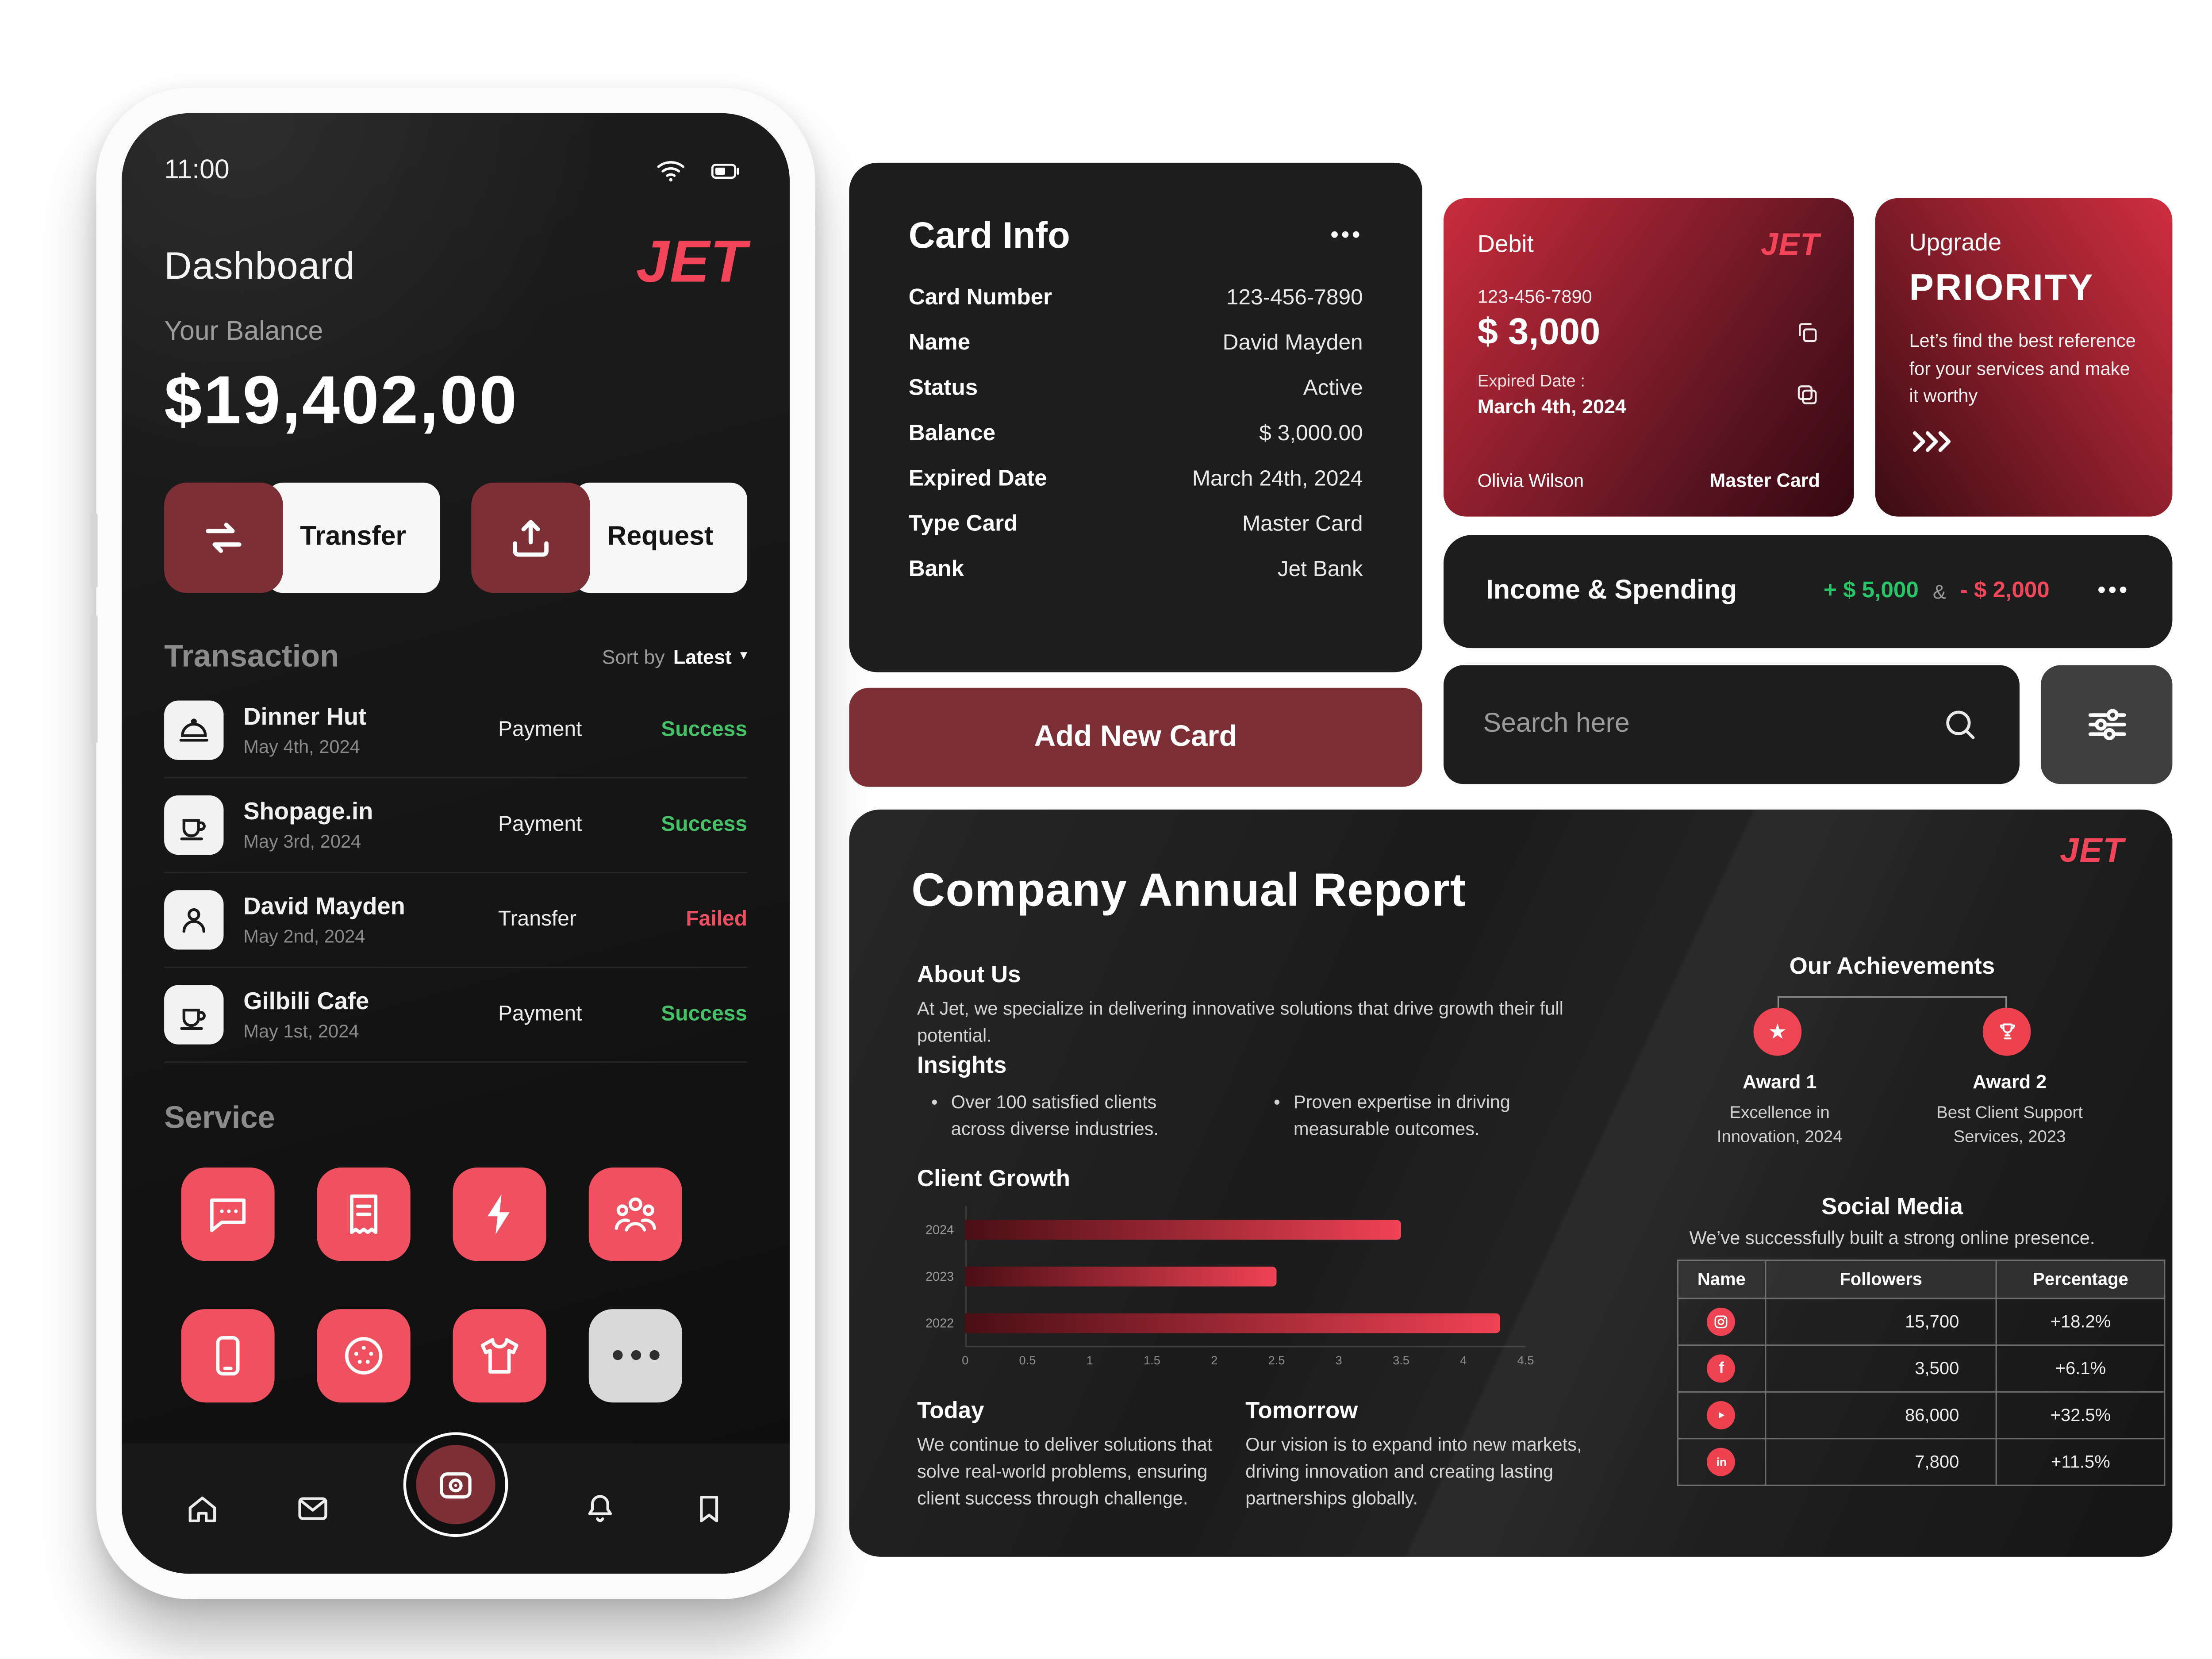  I want to click on team-icon, so click(635, 1214).